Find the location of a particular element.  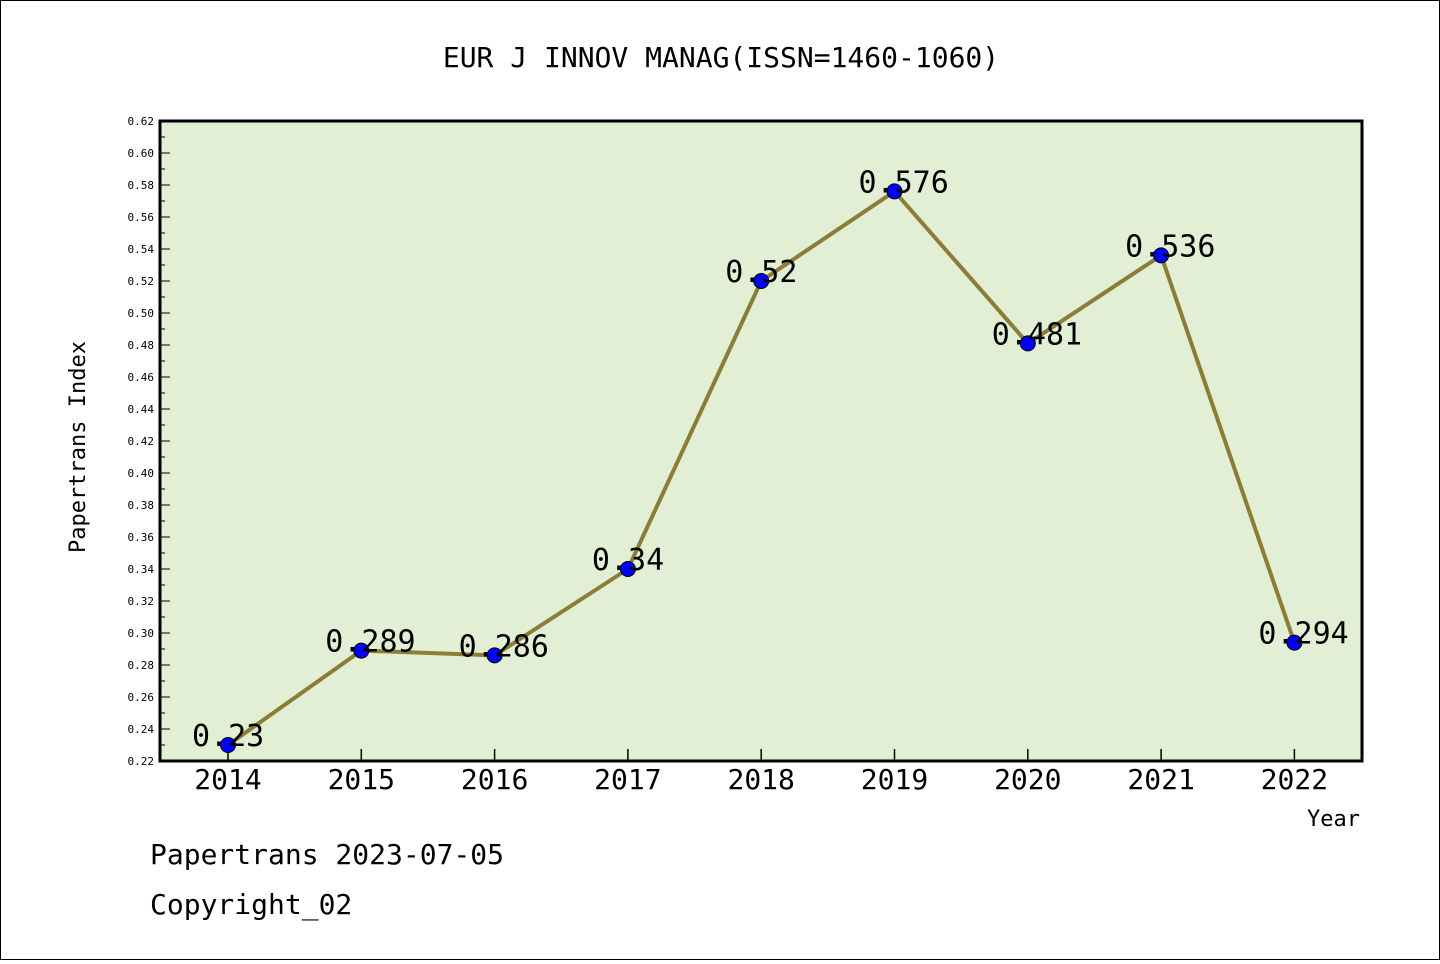

data-label: 0.286 is located at coordinates (504, 646).